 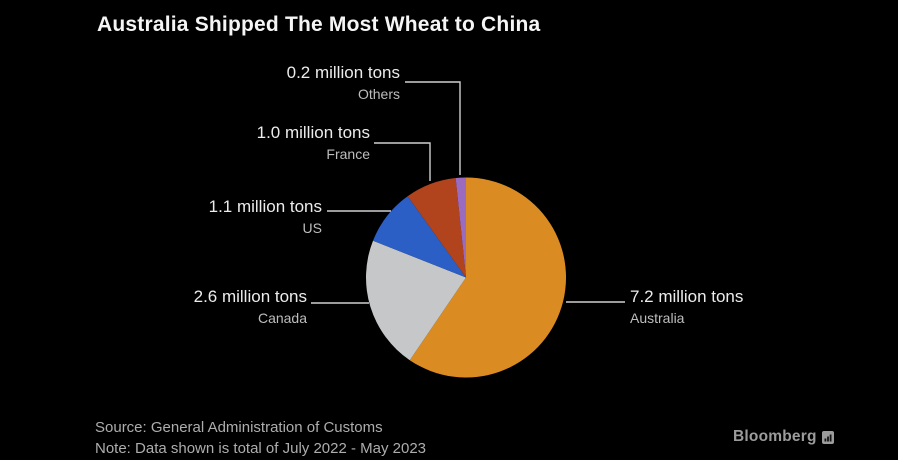 What do you see at coordinates (775, 436) in the screenshot?
I see `bloomberg-wordmark: Bloomberg` at bounding box center [775, 436].